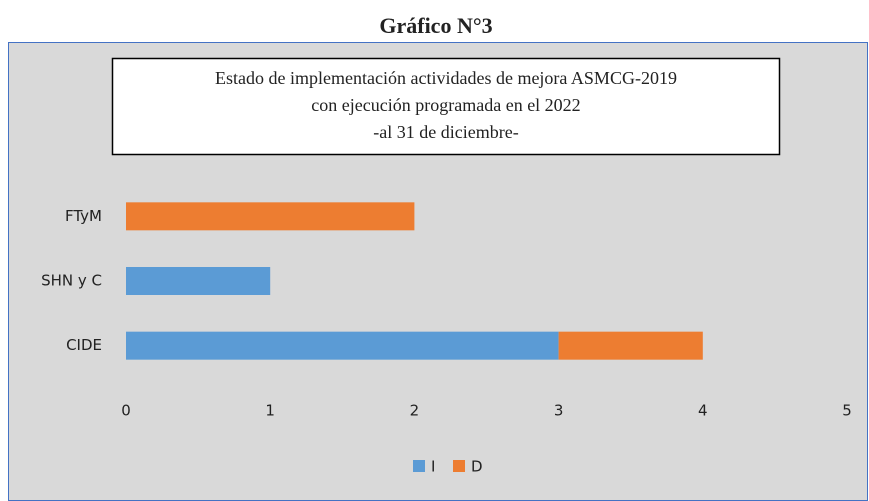  What do you see at coordinates (435, 25) in the screenshot?
I see `heading: Gráfico N°3` at bounding box center [435, 25].